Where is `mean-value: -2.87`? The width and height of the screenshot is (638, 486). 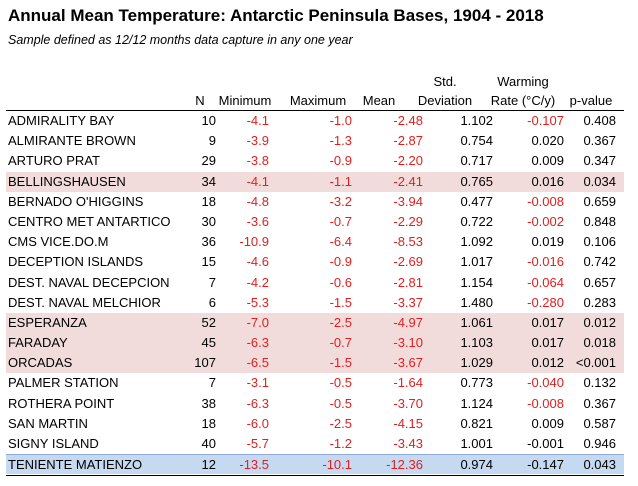 mean-value: -2.87 is located at coordinates (408, 141).